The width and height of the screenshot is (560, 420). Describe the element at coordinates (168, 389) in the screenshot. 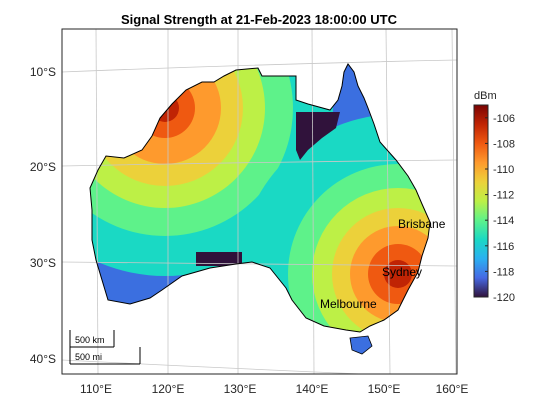

I see `lon-tick-120e: 120°E` at that location.